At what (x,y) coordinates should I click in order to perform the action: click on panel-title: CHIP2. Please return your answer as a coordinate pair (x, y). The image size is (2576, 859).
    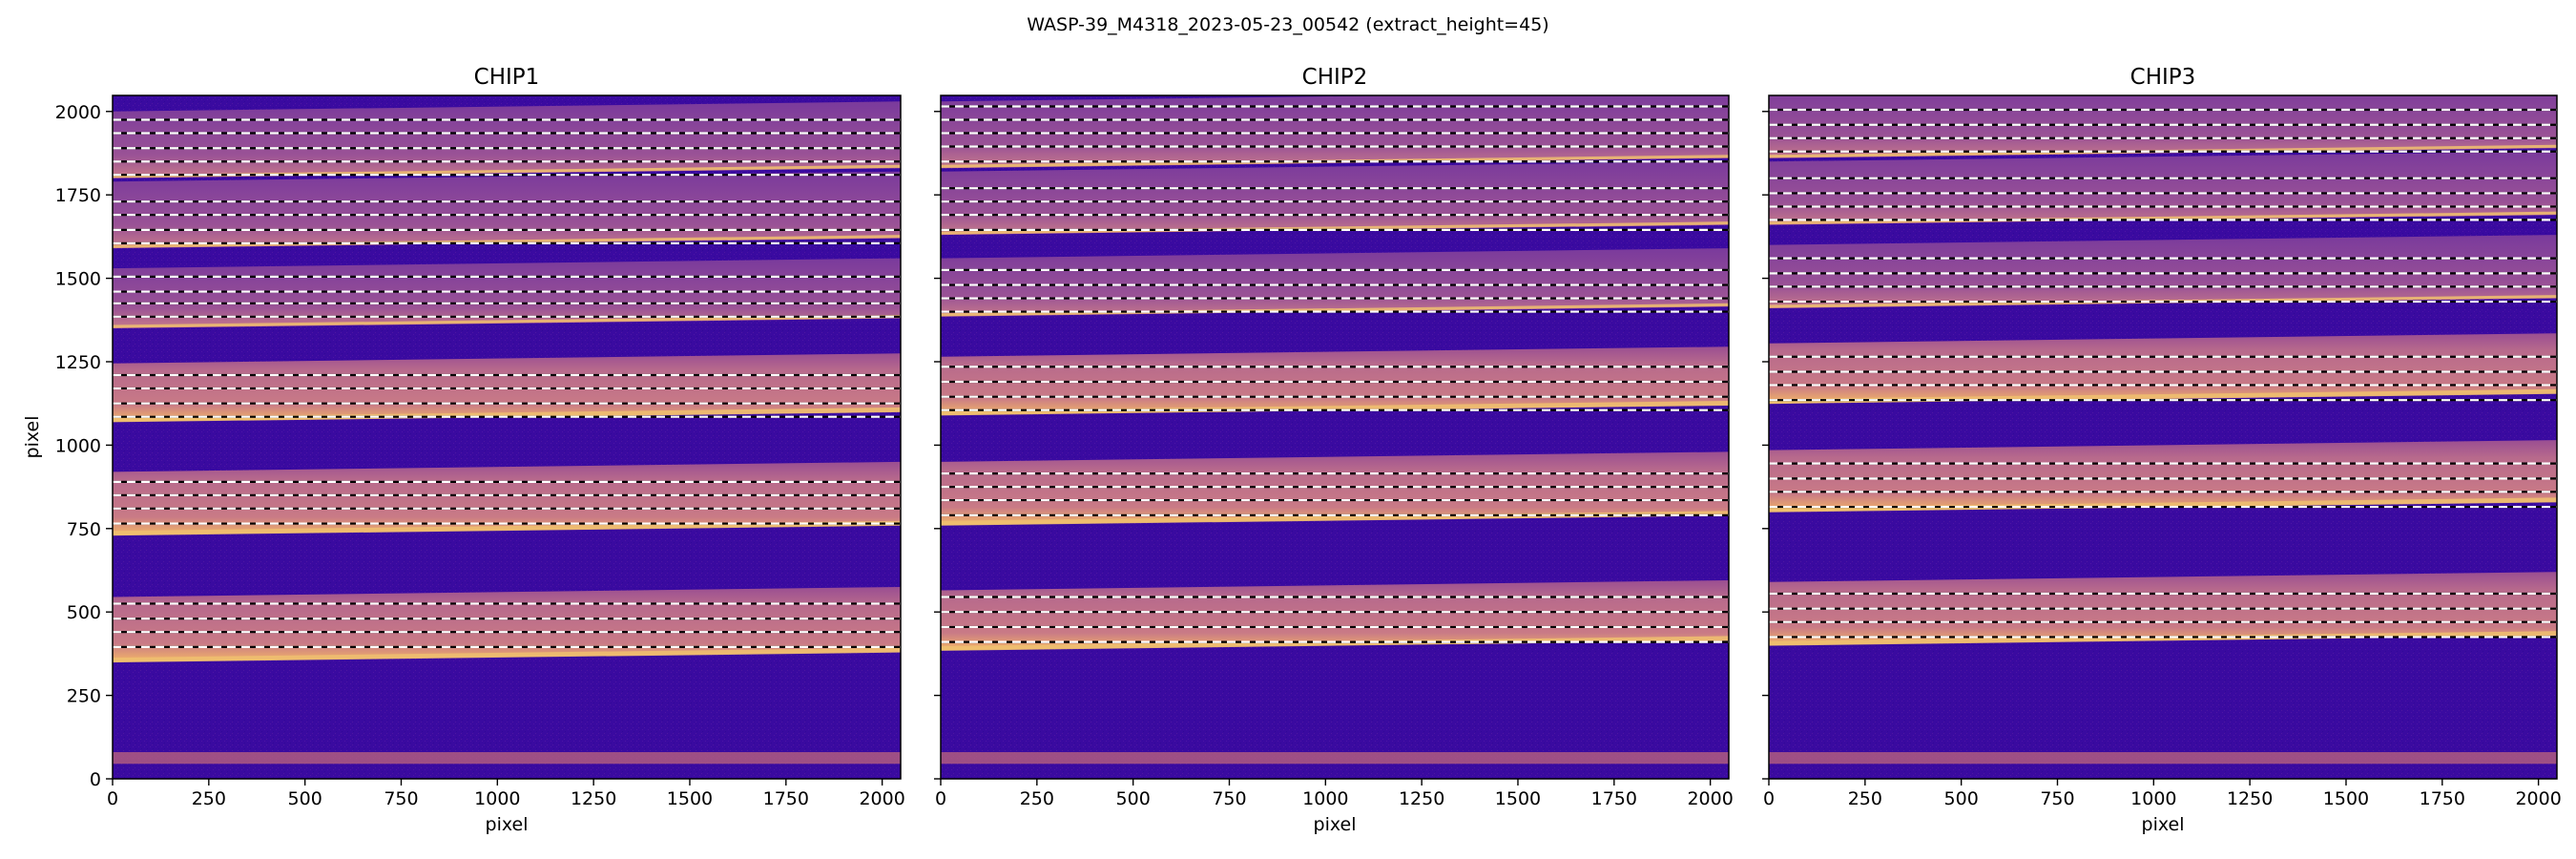
    Looking at the image, I should click on (1335, 77).